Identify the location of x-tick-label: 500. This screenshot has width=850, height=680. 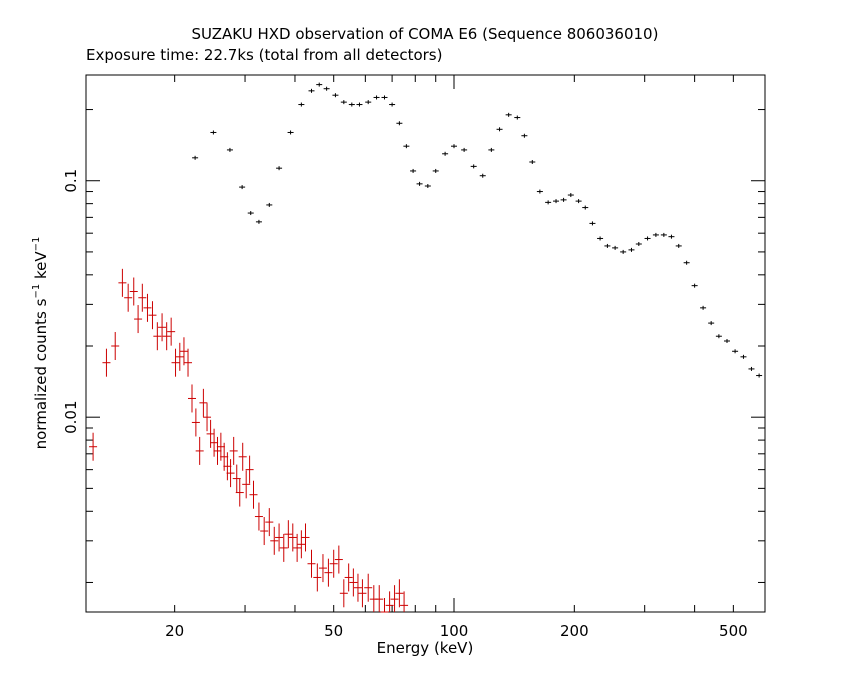
(733, 631).